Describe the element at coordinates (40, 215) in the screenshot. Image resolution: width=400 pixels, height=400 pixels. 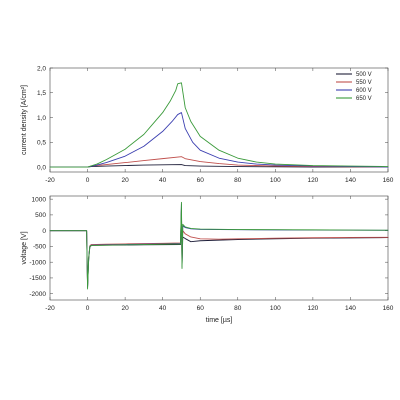
I see `y-tick-label: 500` at that location.